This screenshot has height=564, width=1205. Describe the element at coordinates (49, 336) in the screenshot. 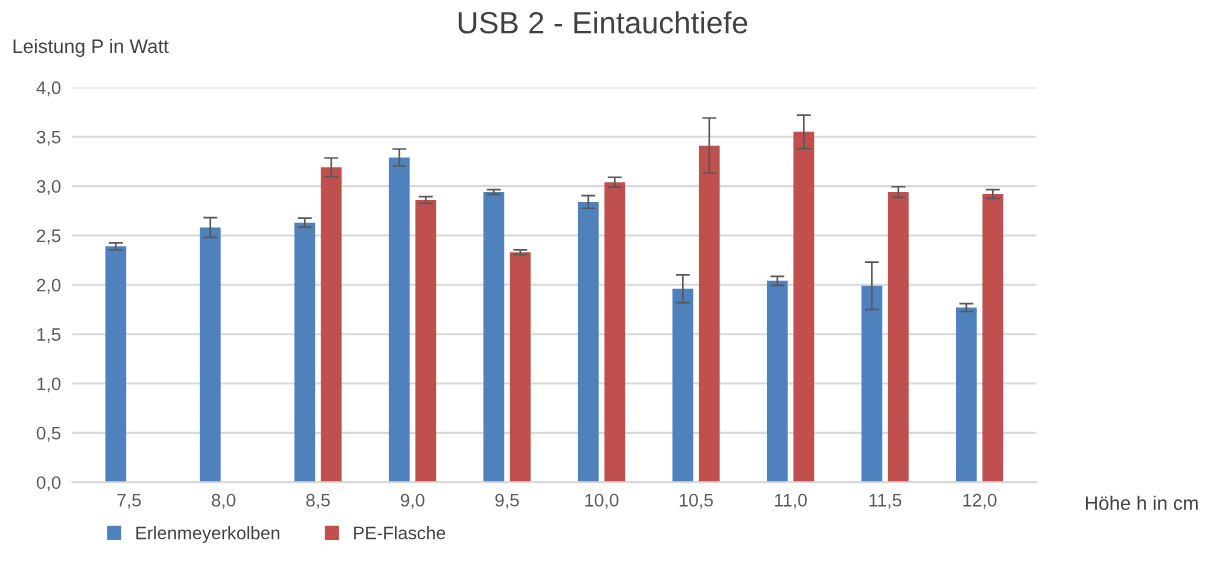

I see `y-tick-label: 1,5` at that location.